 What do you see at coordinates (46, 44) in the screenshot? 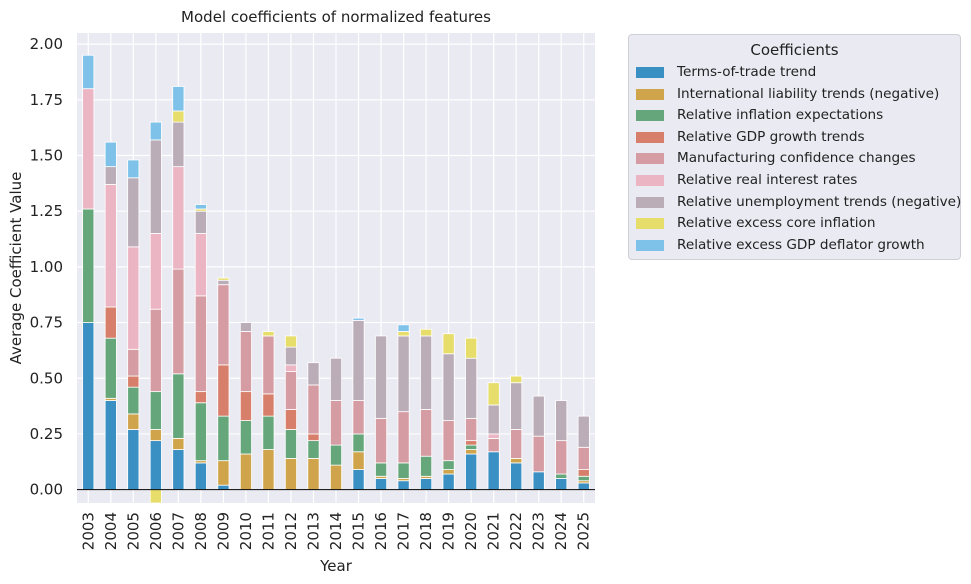
I see `y-tick-label: 2.00` at bounding box center [46, 44].